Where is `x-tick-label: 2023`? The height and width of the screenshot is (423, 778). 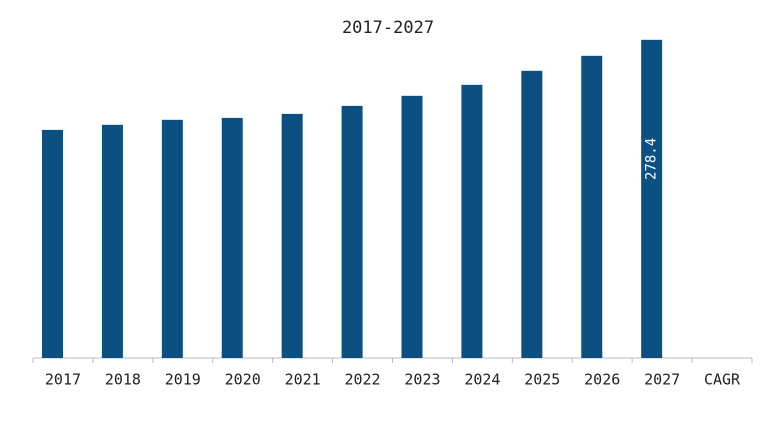 x-tick-label: 2023 is located at coordinates (422, 380).